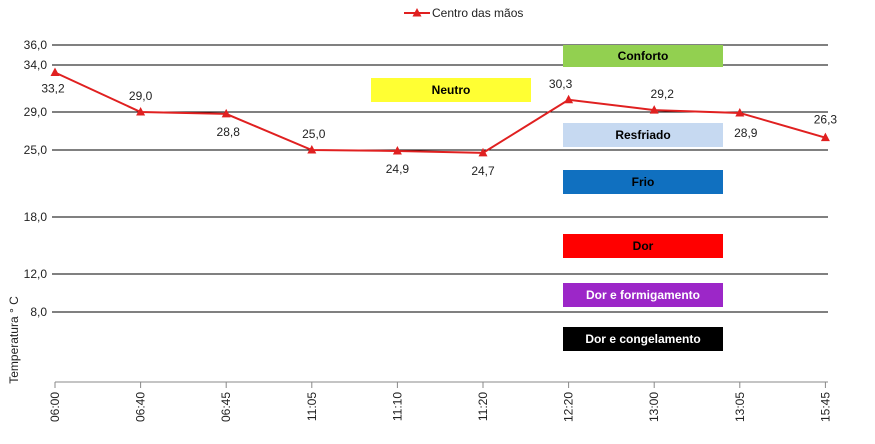 The image size is (875, 444). I want to click on x-tick-label: 11:10, so click(397, 406).